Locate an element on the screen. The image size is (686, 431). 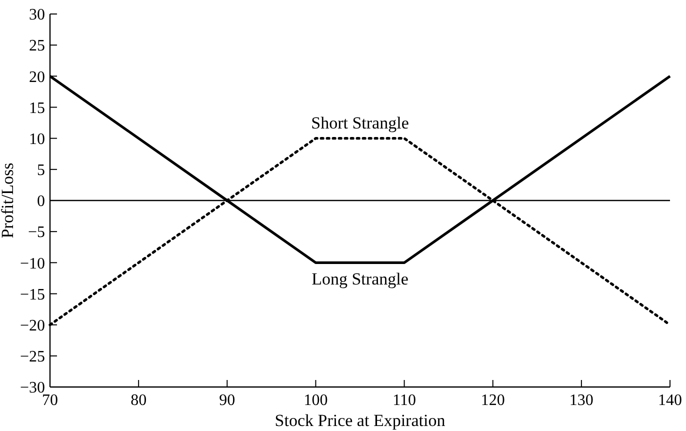
y-axis-title: Profit/Loss is located at coordinates (8, 200).